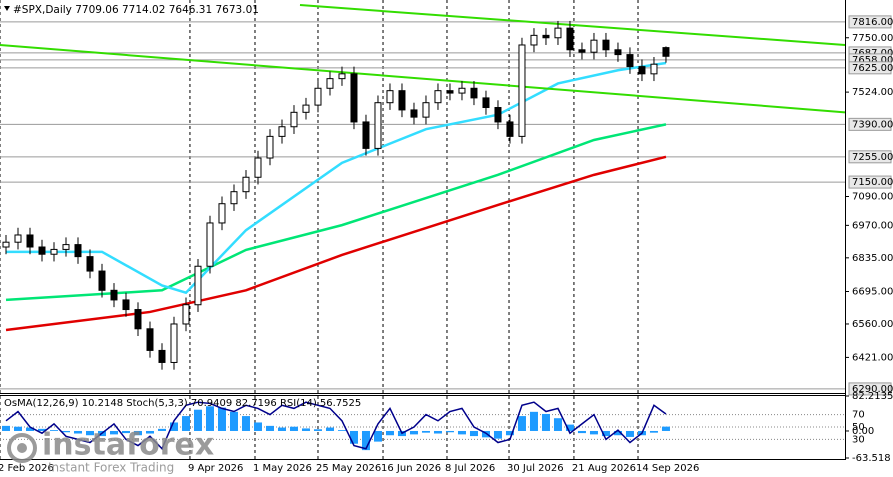 The height and width of the screenshot is (477, 893). I want to click on level-label: 7150.00, so click(872, 182).